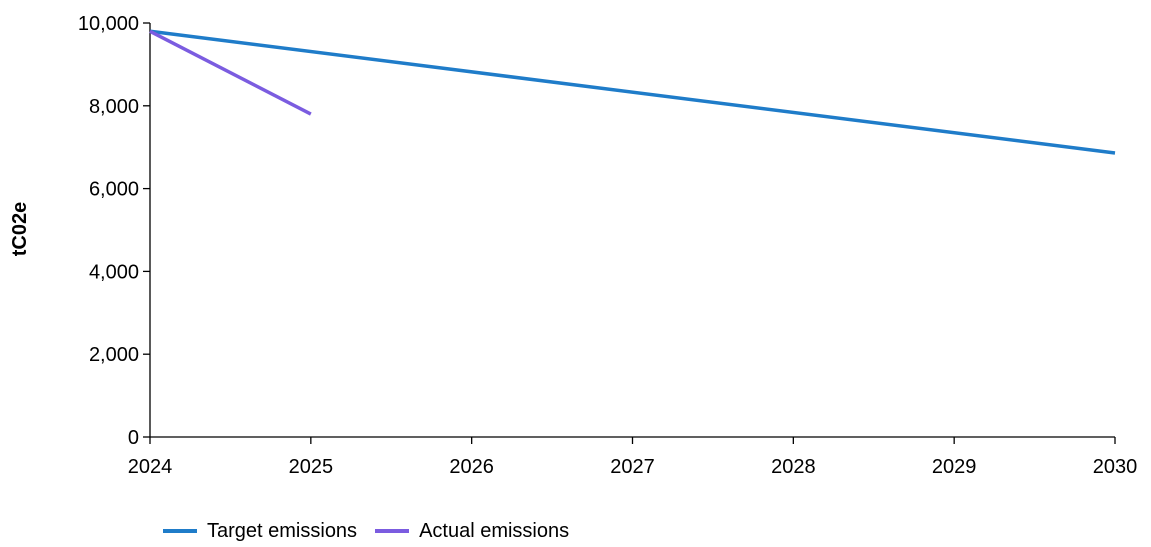  I want to click on legend: Target emissions Actual emissions, so click(366, 531).